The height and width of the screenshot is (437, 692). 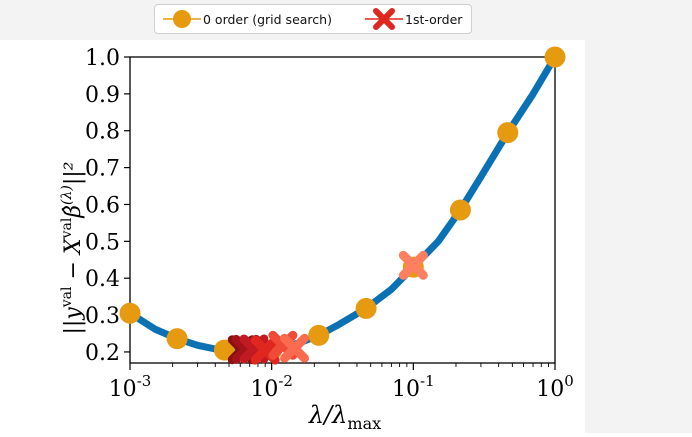 What do you see at coordinates (384, 19) in the screenshot?
I see `legend-x-marker` at bounding box center [384, 19].